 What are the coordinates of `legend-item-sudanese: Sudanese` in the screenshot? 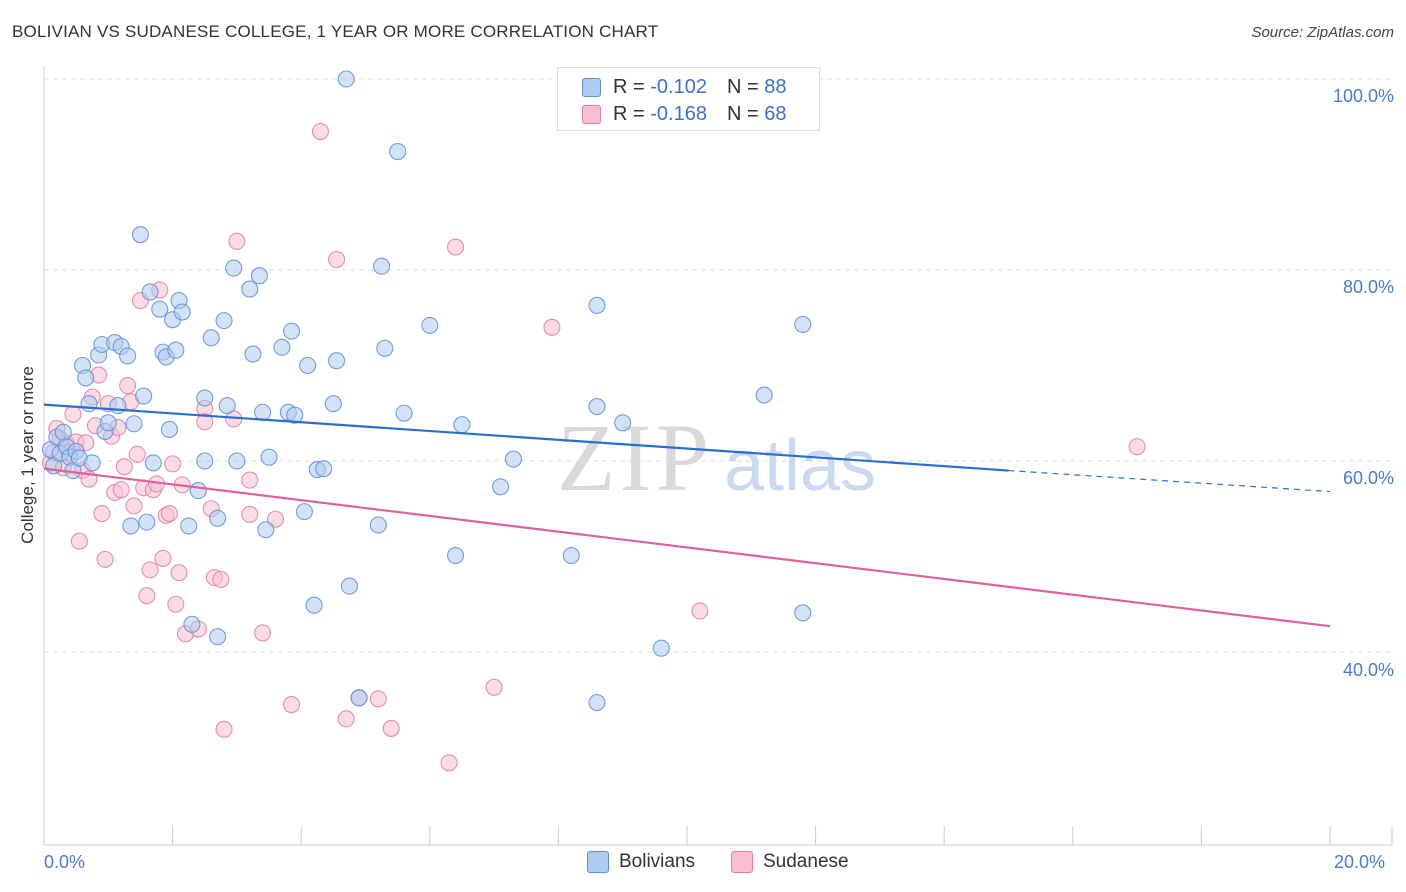 It's located at (790, 862).